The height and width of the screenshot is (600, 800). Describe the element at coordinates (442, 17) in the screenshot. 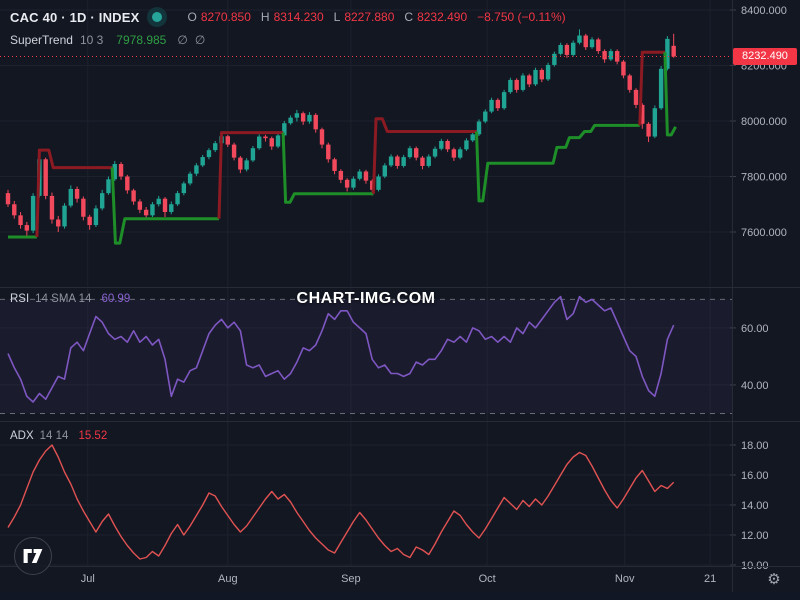

I see `close-value: 8232.490` at that location.